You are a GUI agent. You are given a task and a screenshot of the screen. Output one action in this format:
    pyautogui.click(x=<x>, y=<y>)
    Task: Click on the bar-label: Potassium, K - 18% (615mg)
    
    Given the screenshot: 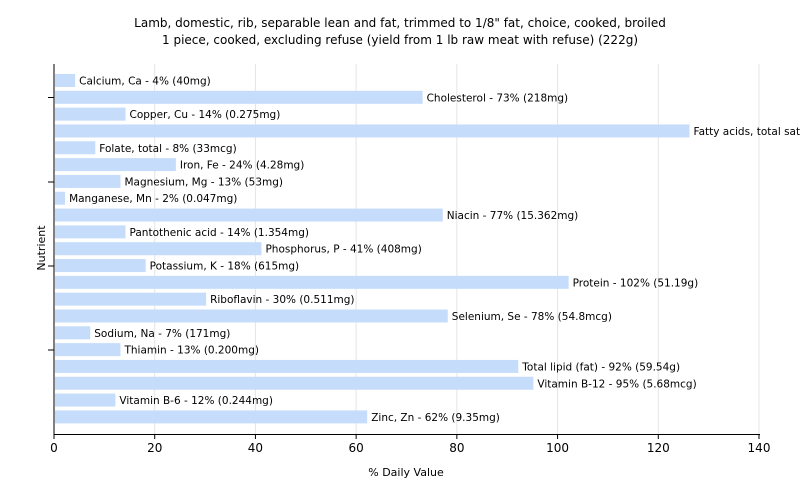 What is the action you would take?
    pyautogui.click(x=225, y=267)
    